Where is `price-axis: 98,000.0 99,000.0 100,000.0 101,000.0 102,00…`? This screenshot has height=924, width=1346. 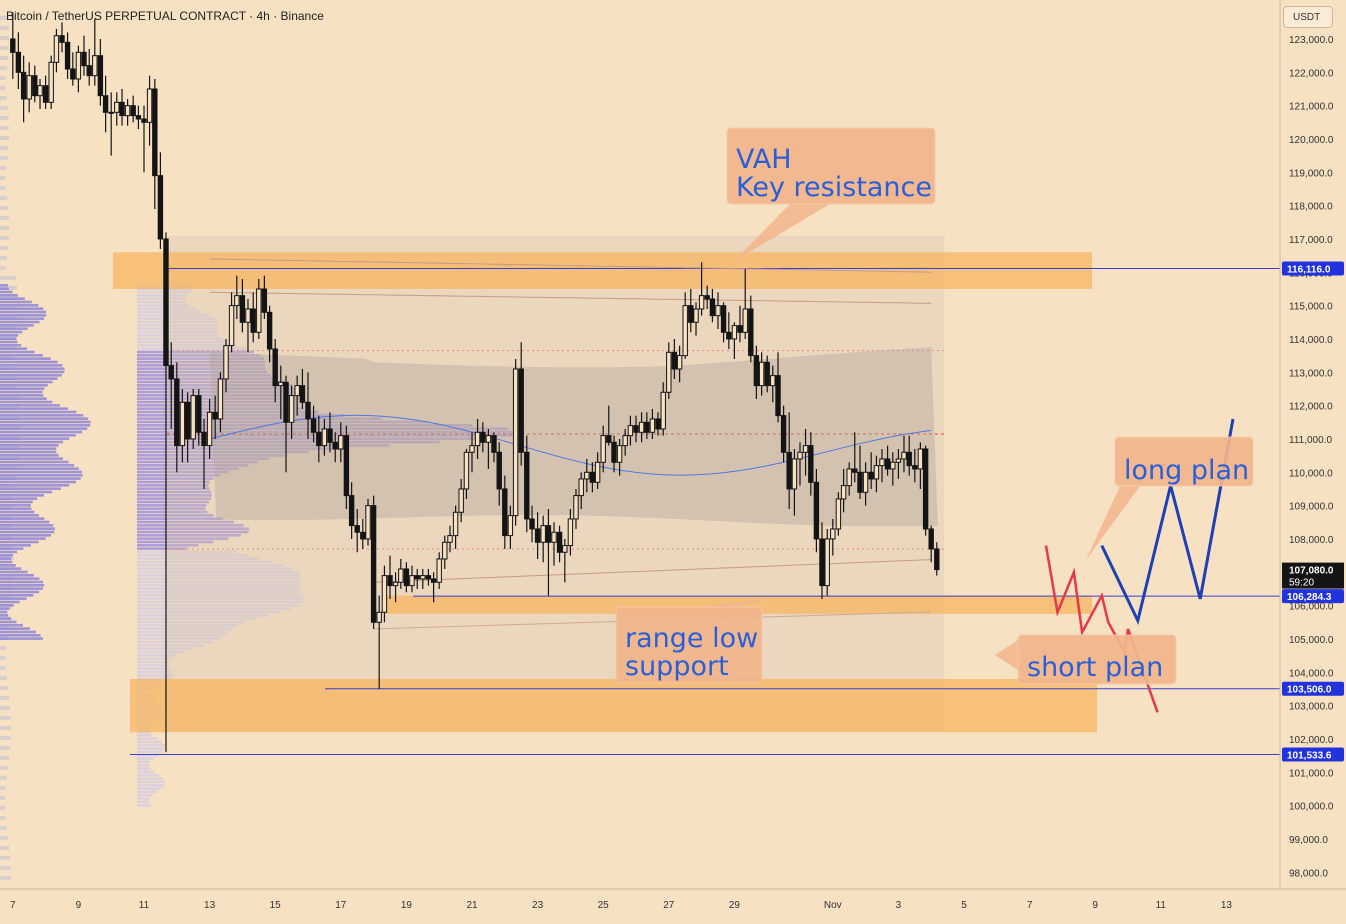 price-axis: 98,000.0 99,000.0 100,000.0 101,000.0 102,00… is located at coordinates (1312, 459).